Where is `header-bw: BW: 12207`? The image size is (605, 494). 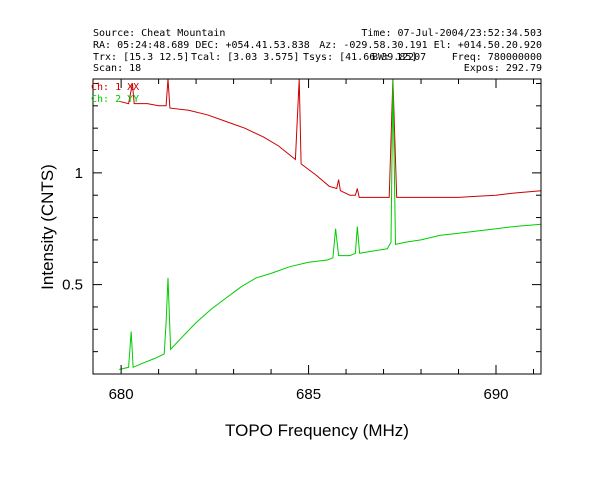
header-bw: BW: 12207 is located at coordinates (399, 57).